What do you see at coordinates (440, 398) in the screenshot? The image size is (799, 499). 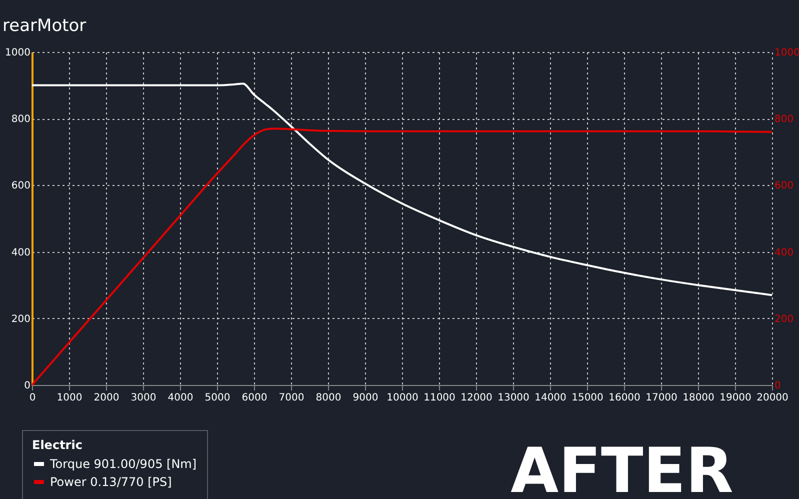 I see `x-tick-label: 11000` at bounding box center [440, 398].